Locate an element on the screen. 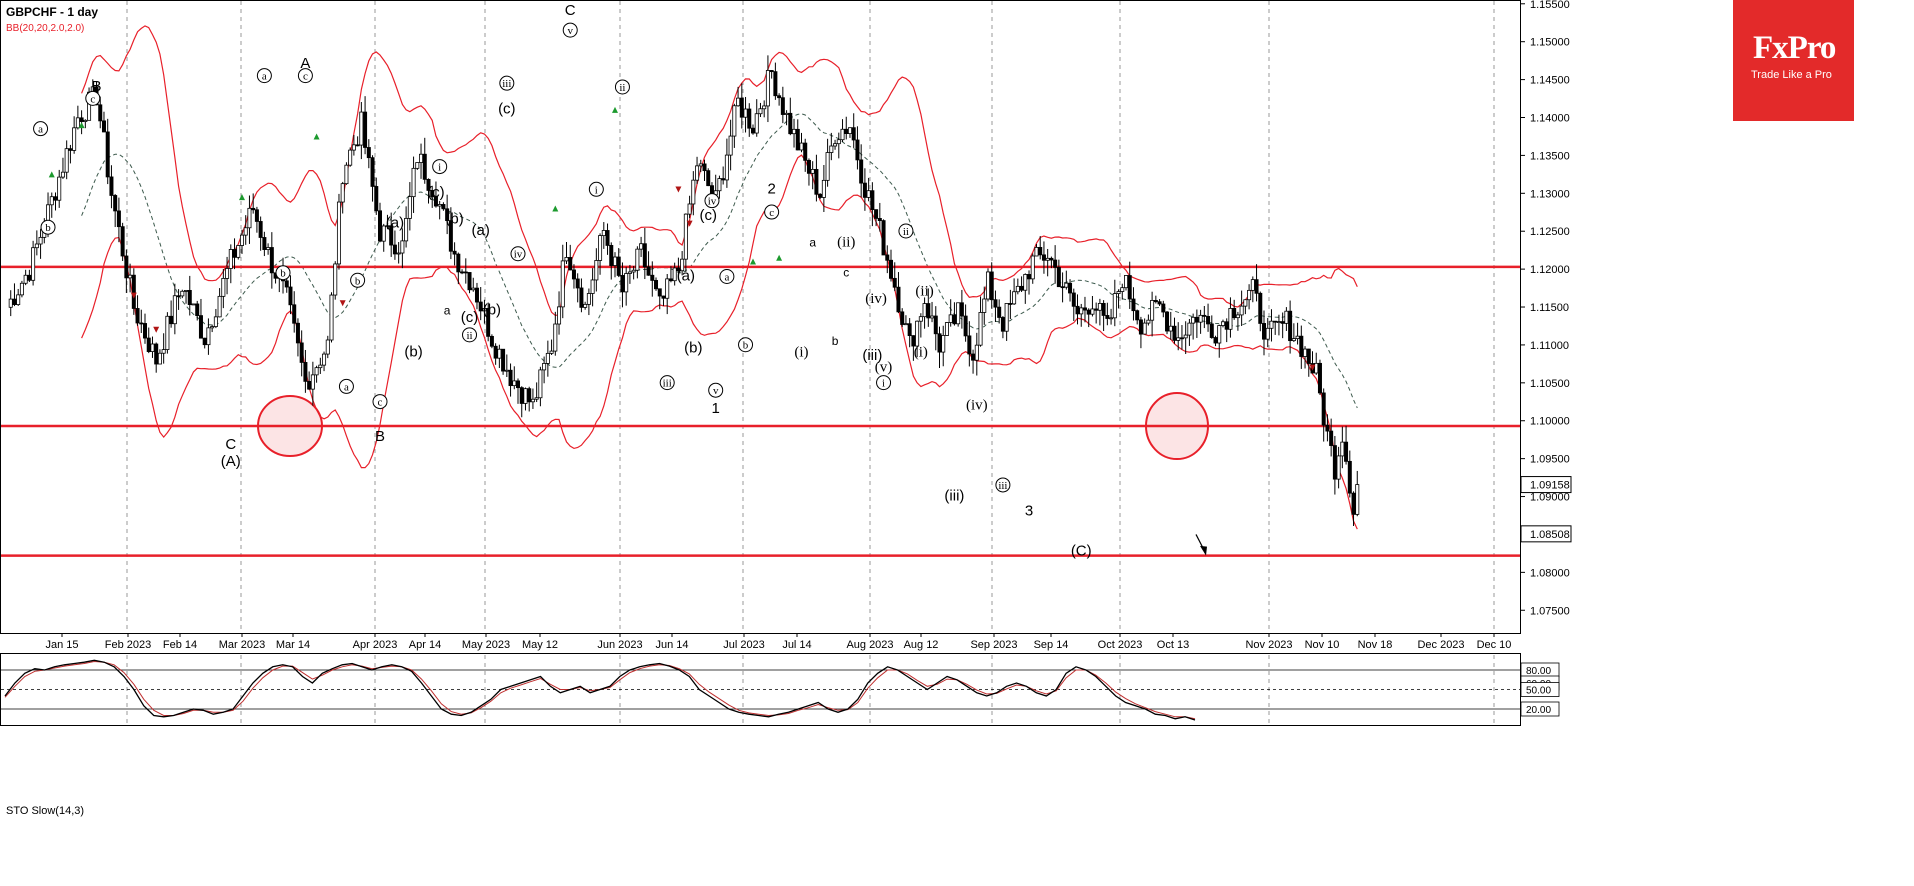  wave-label: B is located at coordinates (380, 436).